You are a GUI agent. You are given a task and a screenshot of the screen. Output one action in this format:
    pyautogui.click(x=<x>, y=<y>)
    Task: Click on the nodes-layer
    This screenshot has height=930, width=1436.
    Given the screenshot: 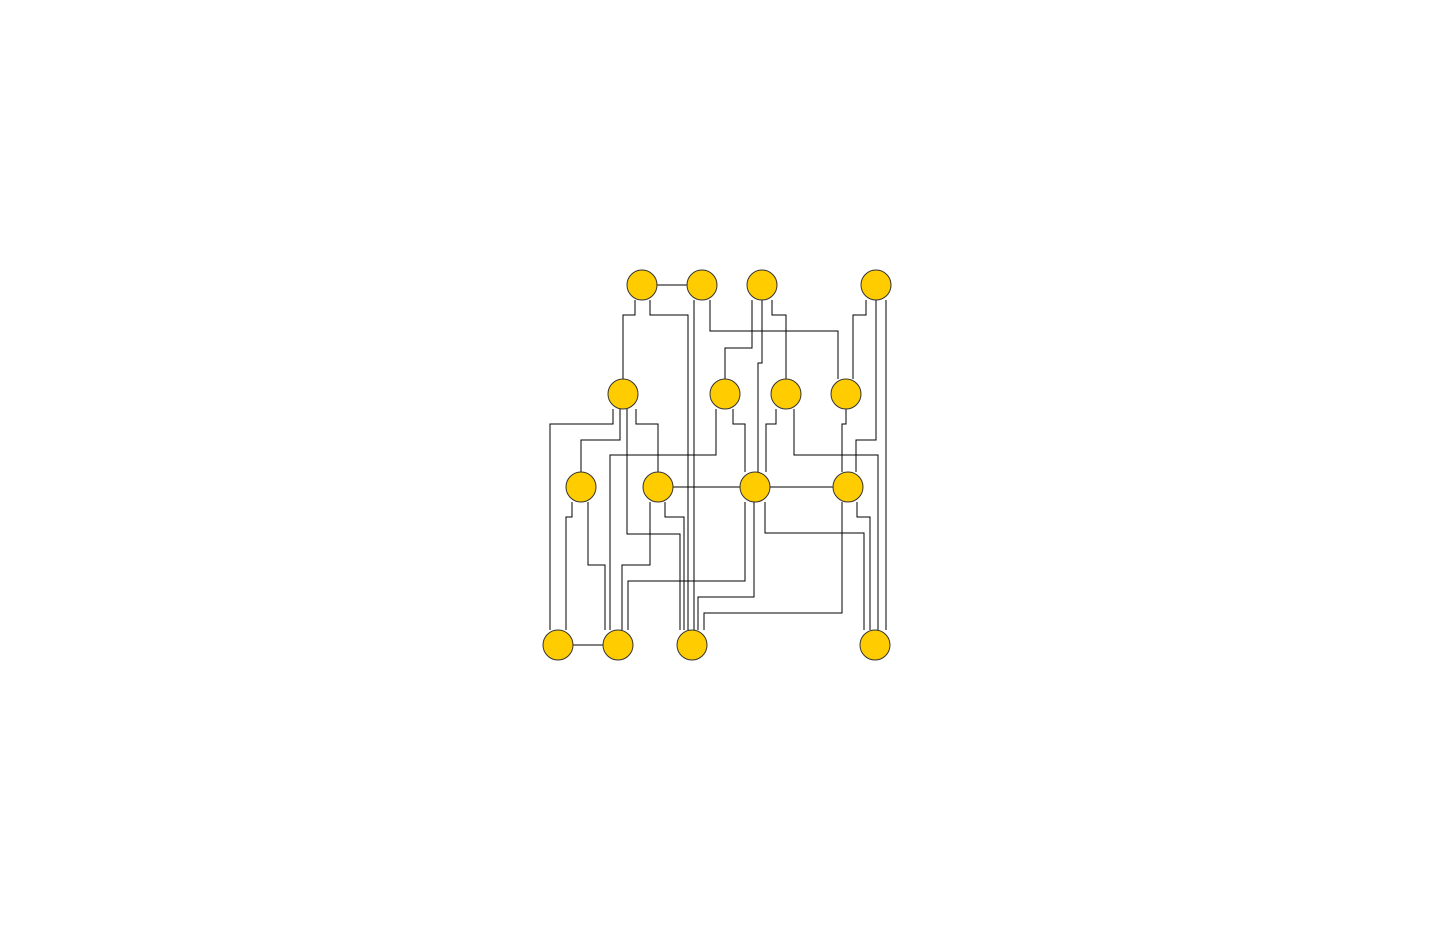 What is the action you would take?
    pyautogui.click(x=717, y=465)
    